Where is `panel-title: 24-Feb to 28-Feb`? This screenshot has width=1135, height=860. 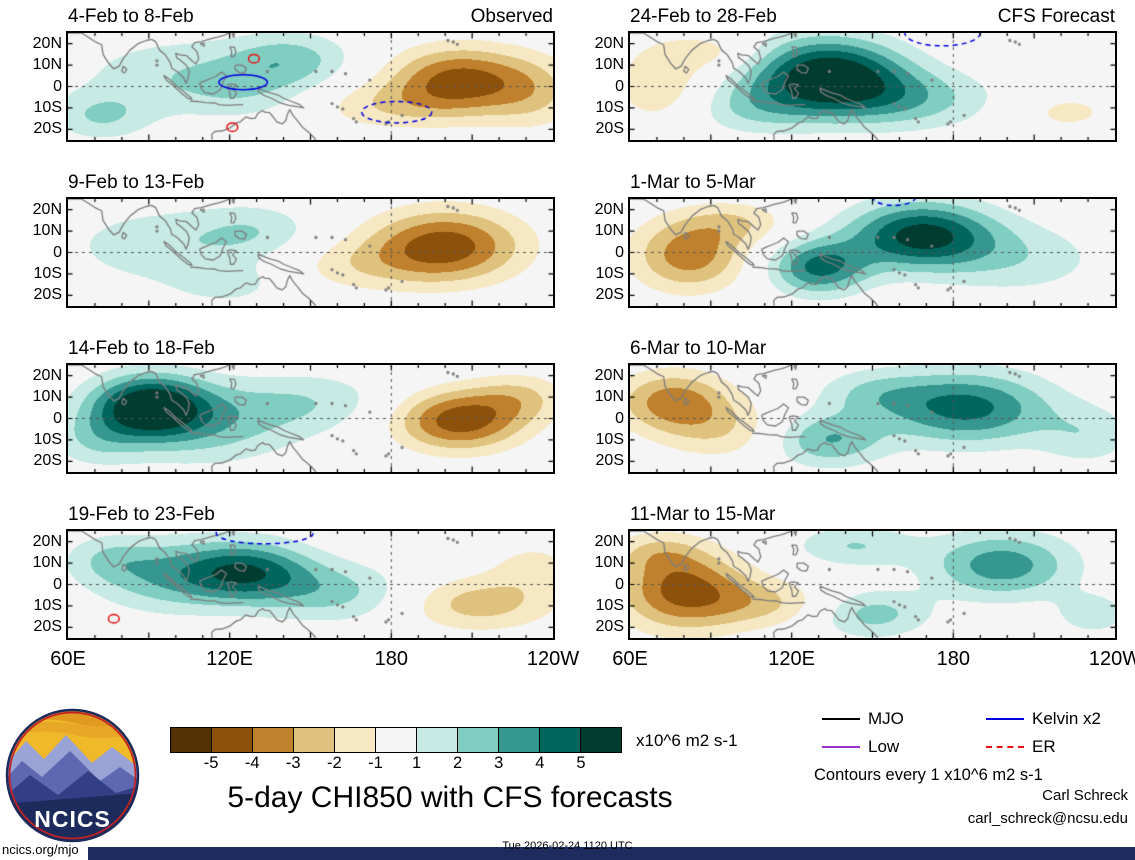
panel-title: 24-Feb to 28-Feb is located at coordinates (703, 16).